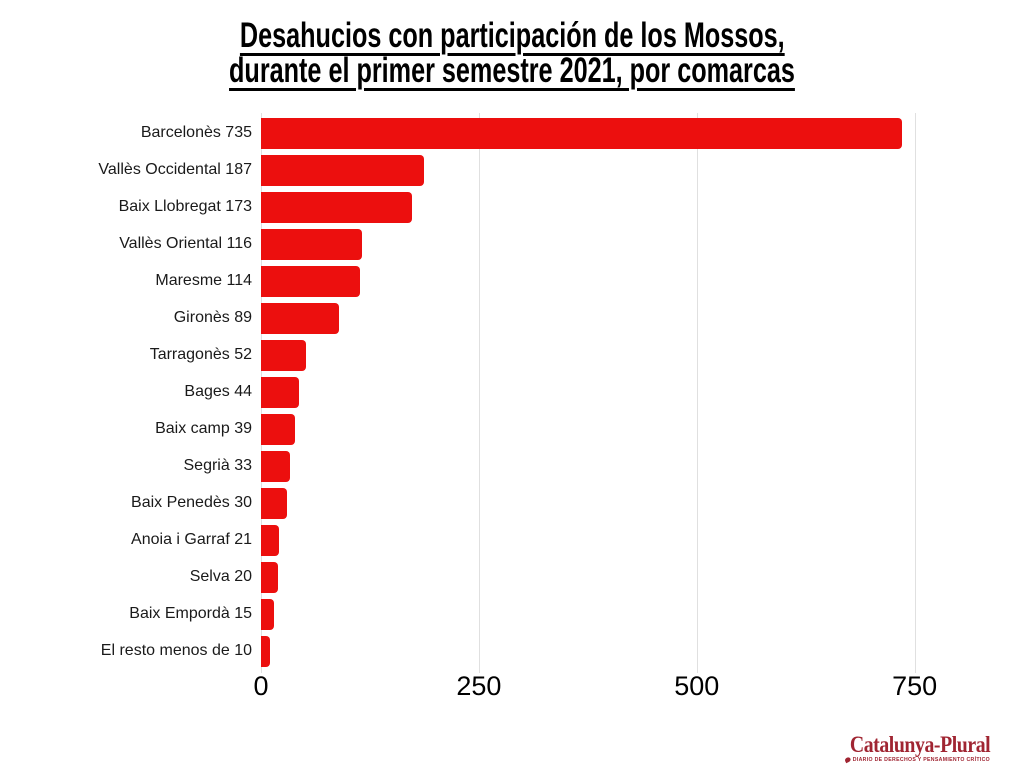 This screenshot has width=1024, height=768. Describe the element at coordinates (200, 354) in the screenshot. I see `category-label: Tarragonès 52` at that location.